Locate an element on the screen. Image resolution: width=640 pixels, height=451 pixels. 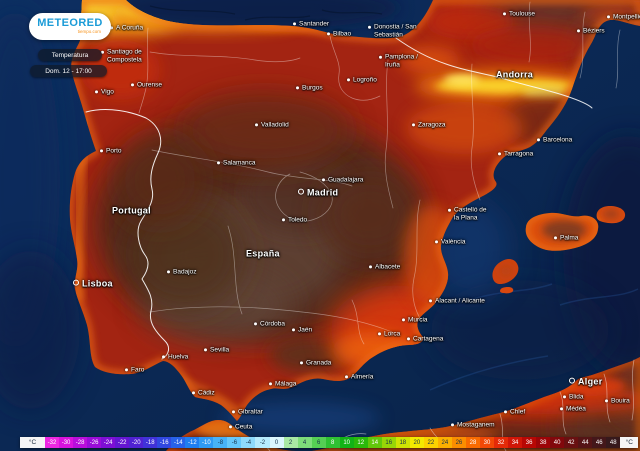
scale-segment: 16 is located at coordinates (388, 442).